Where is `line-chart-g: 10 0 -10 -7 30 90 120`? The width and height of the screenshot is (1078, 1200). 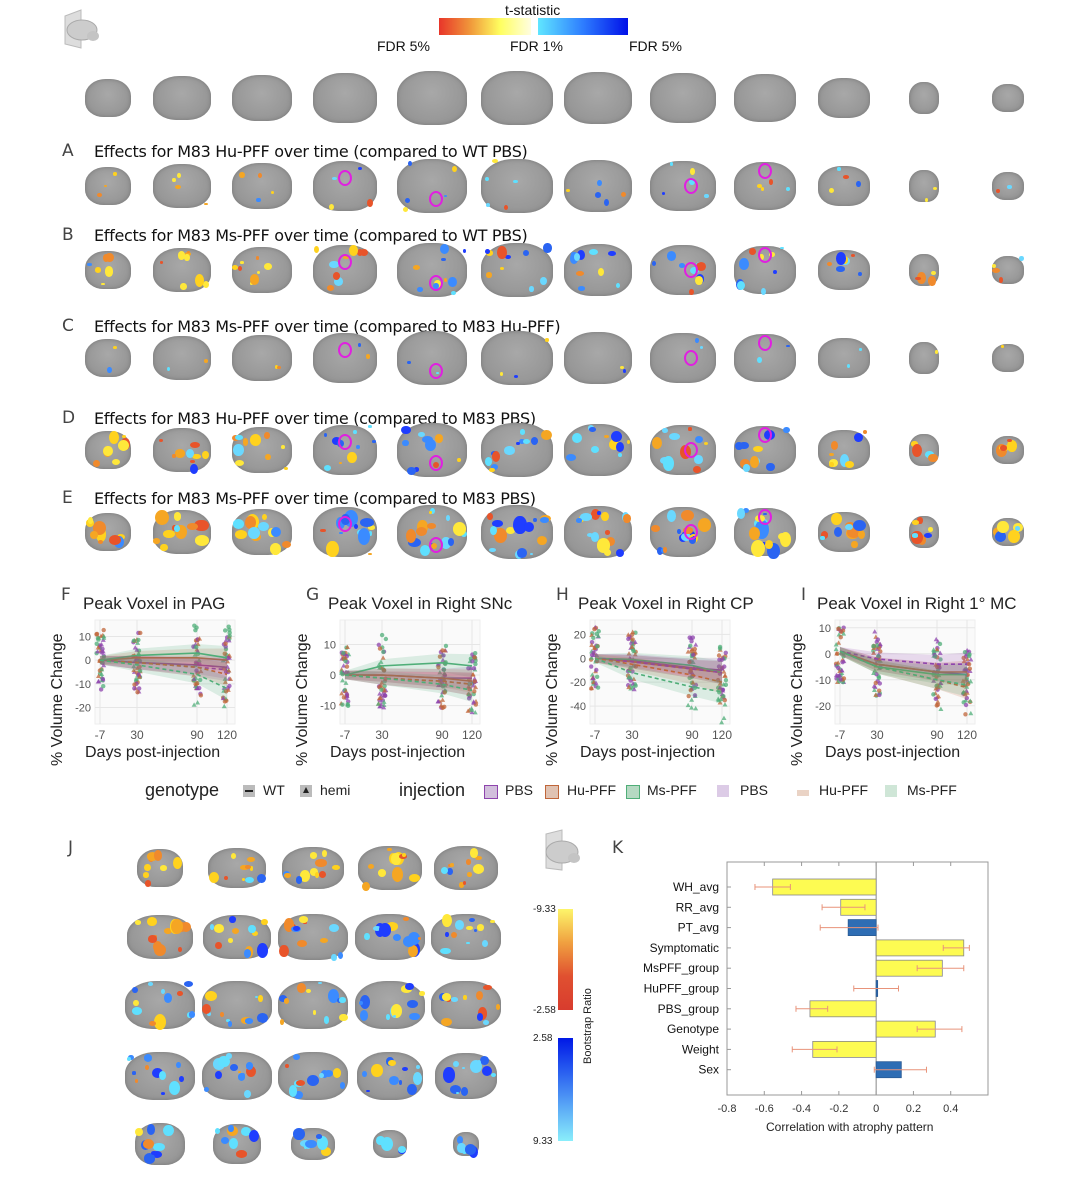
line-chart-g: 10 0 -10 -7 30 90 120 is located at coordinates (401, 680).